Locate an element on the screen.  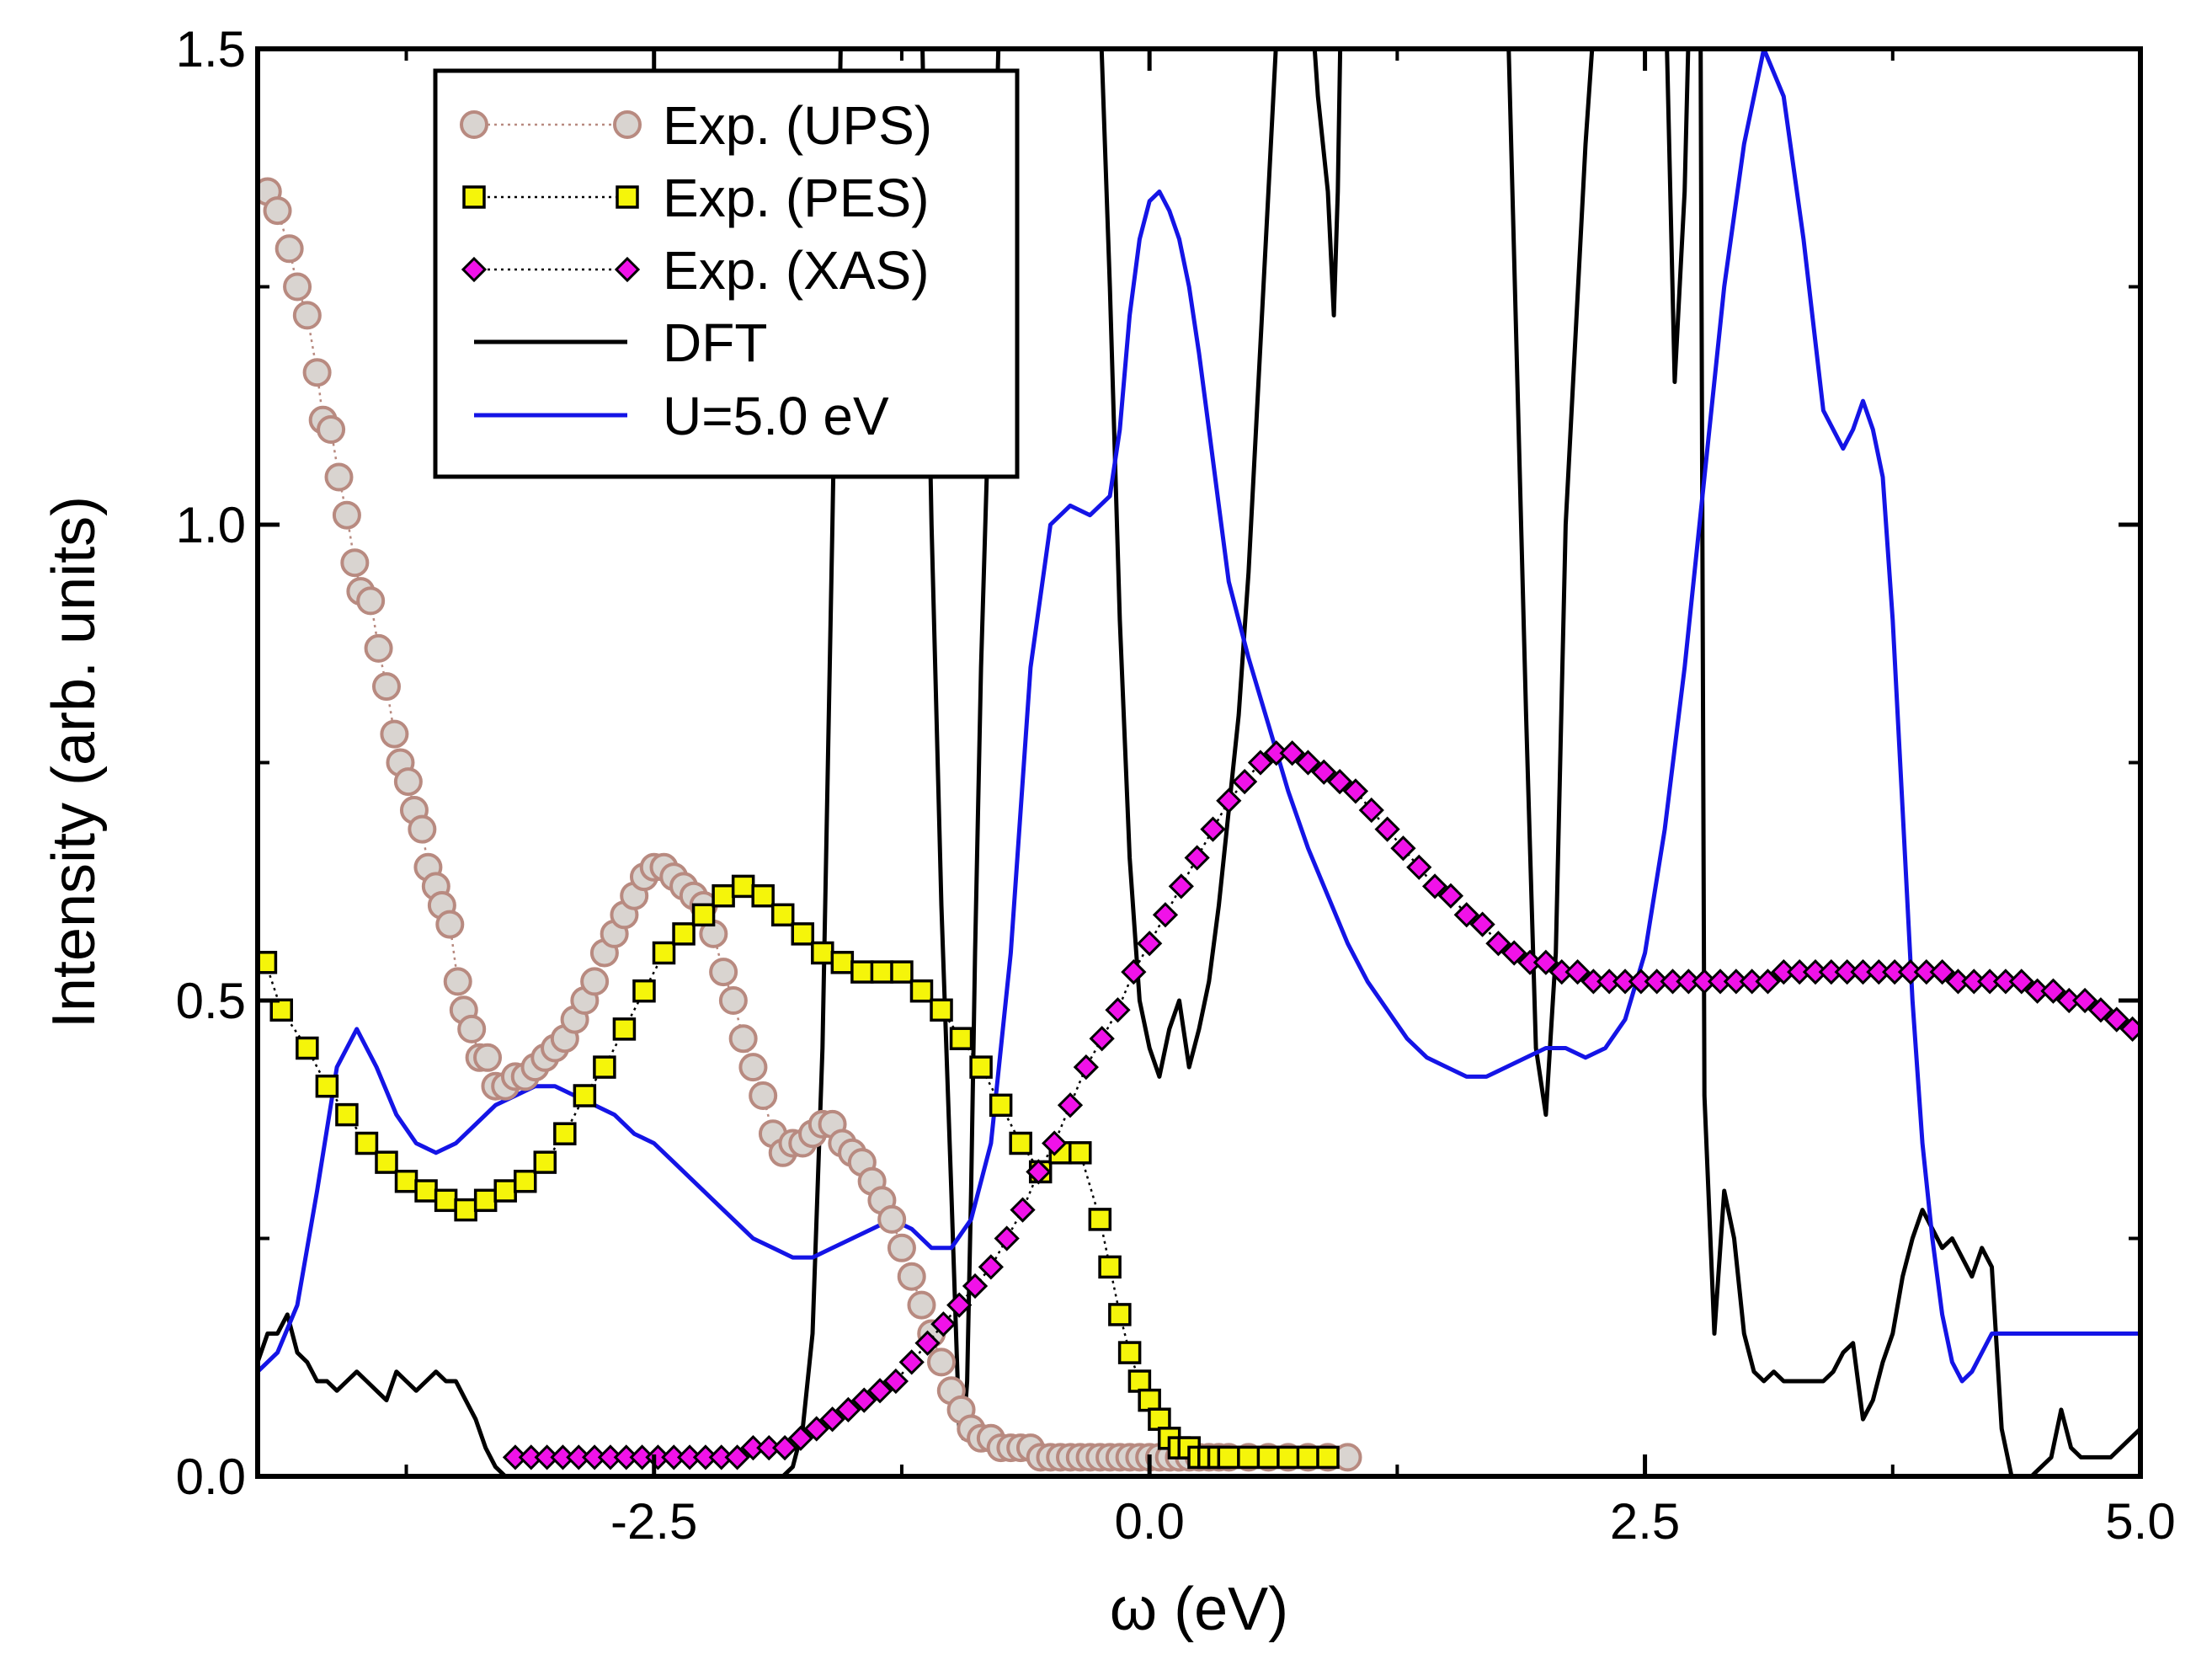
legend-entry: U=5.0 eV is located at coordinates (682, 416).